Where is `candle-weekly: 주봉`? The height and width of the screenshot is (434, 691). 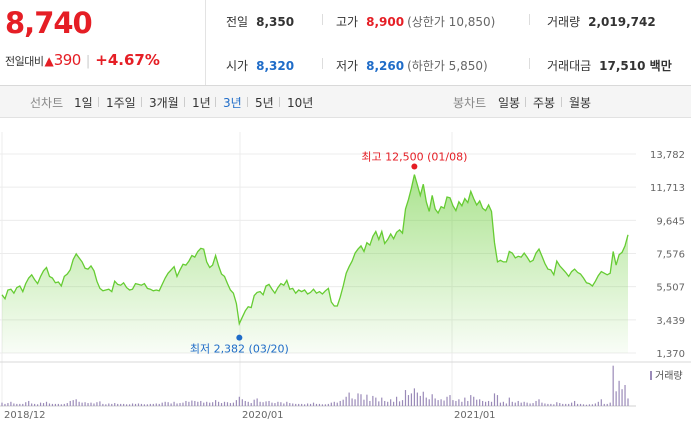 candle-weekly: 주봉 is located at coordinates (544, 103).